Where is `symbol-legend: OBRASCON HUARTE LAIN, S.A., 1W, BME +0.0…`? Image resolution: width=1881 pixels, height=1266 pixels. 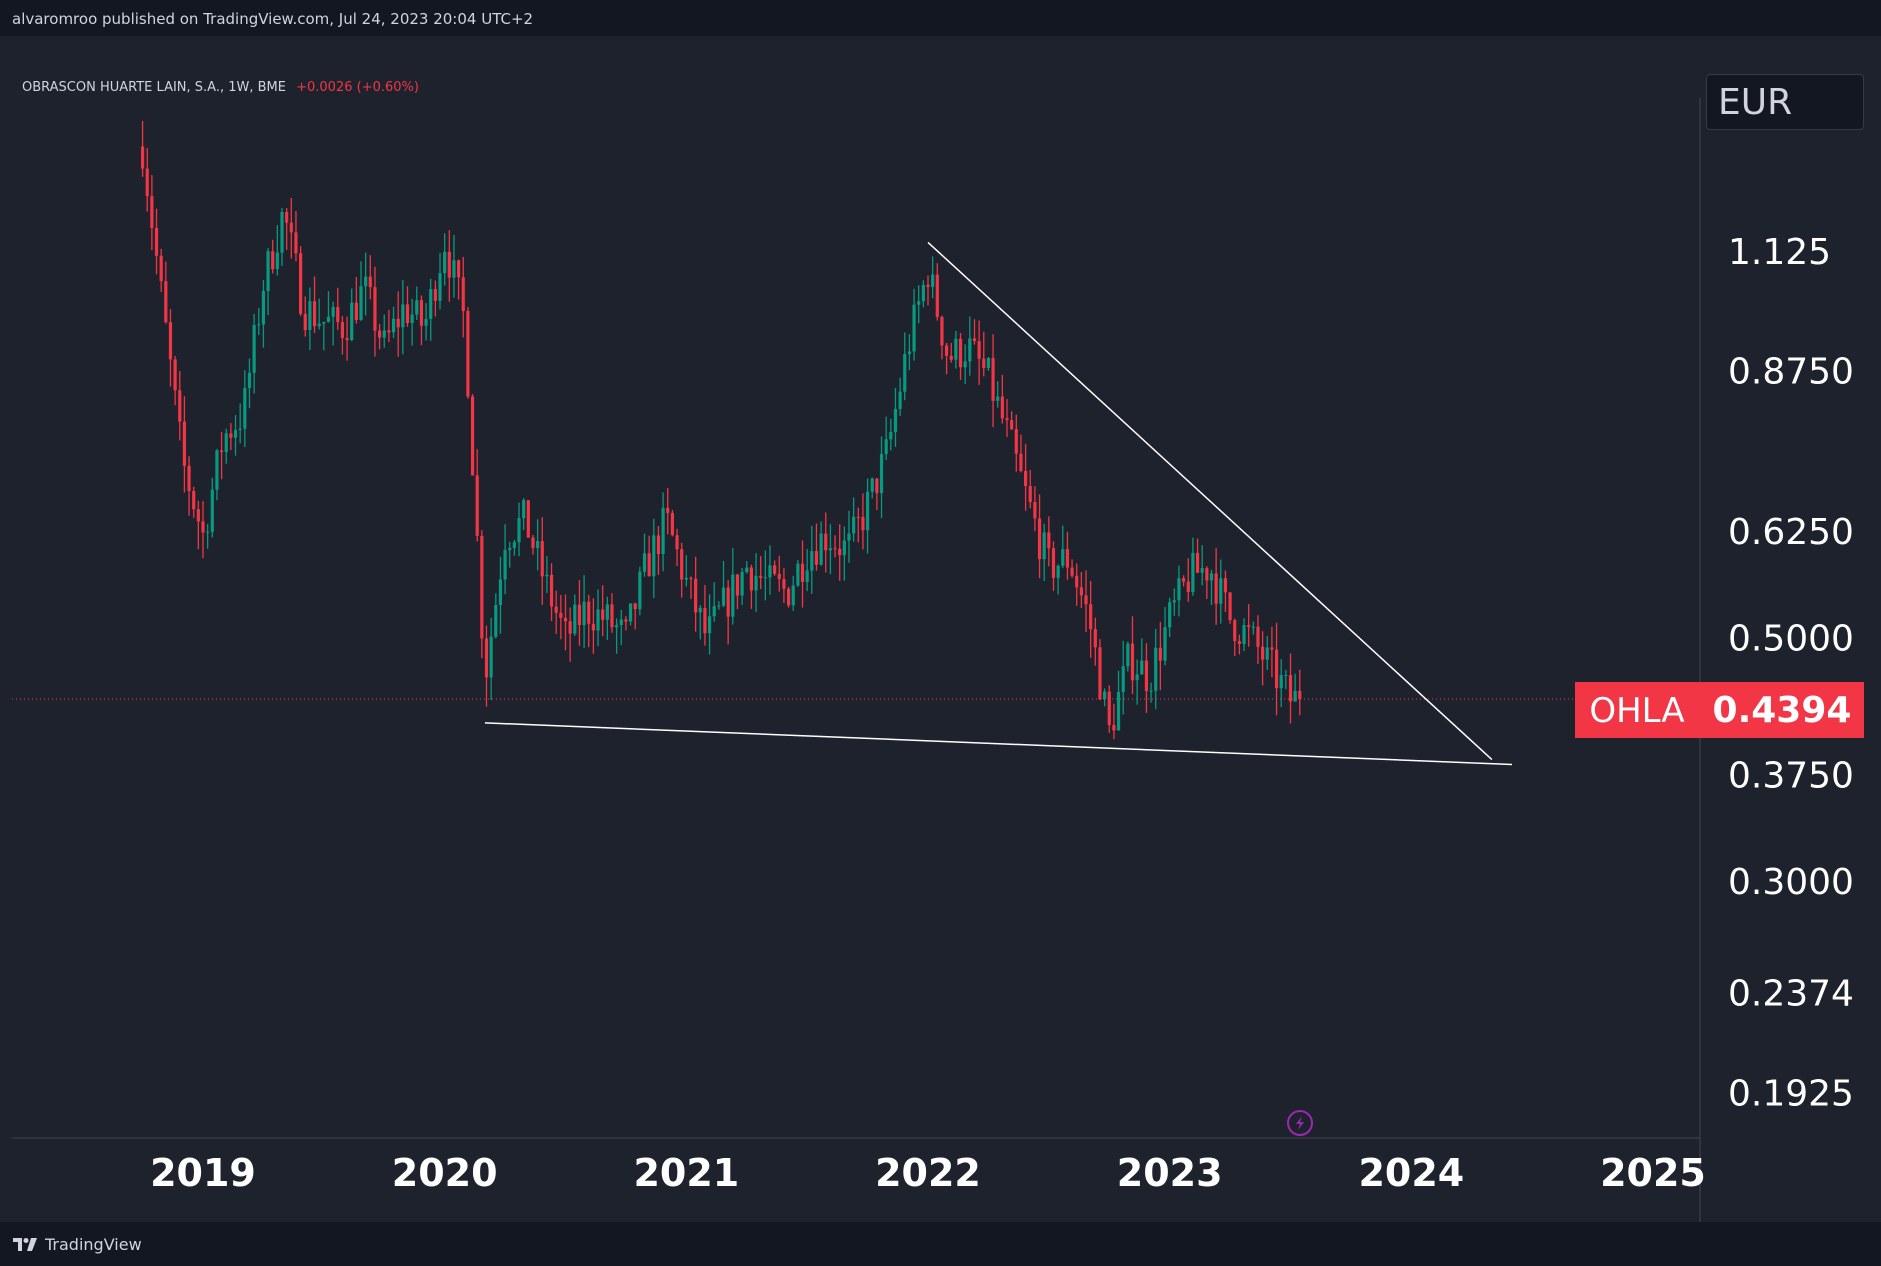
symbol-legend: OBRASCON HUARTE LAIN, S.A., 1W, BME +0.0… is located at coordinates (220, 87).